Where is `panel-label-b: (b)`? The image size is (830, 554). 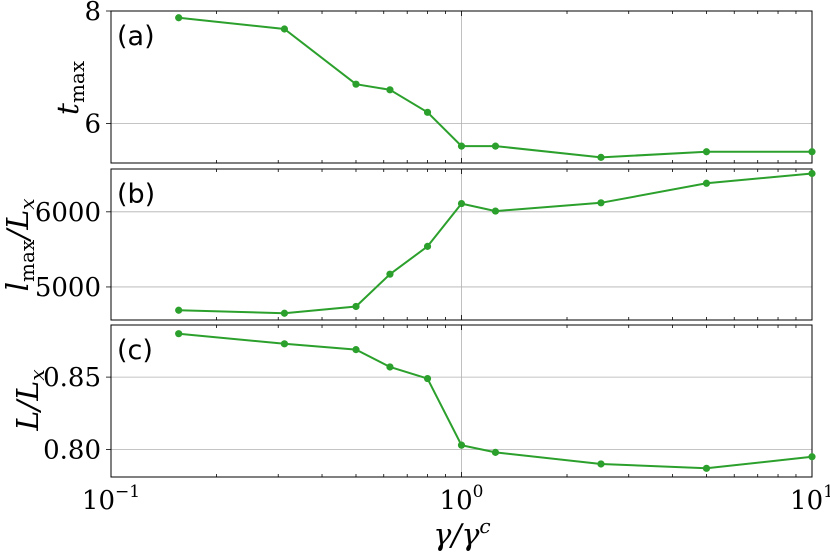
panel-label-b: (b) is located at coordinates (136, 194).